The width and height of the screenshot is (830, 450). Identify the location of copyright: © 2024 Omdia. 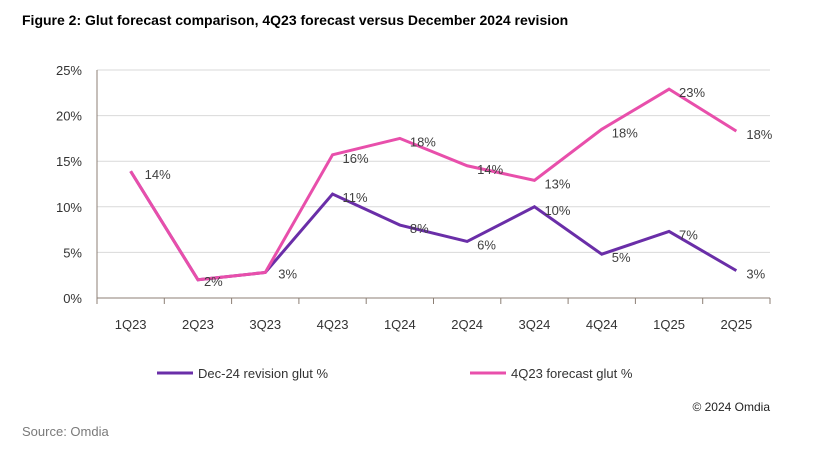
(731, 407).